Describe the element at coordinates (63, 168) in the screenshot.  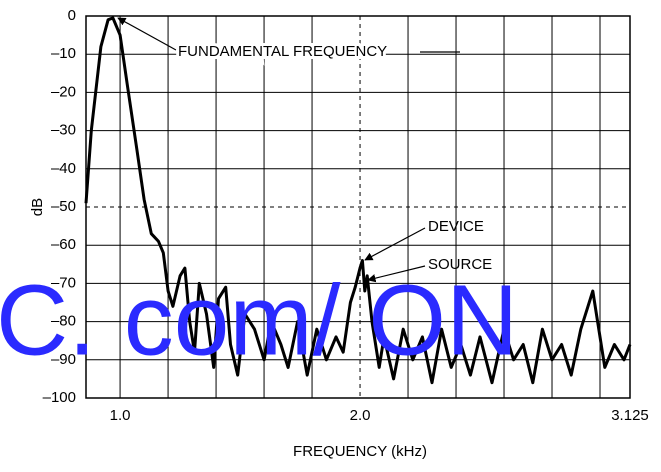
I see `y-tick-label: –40` at that location.